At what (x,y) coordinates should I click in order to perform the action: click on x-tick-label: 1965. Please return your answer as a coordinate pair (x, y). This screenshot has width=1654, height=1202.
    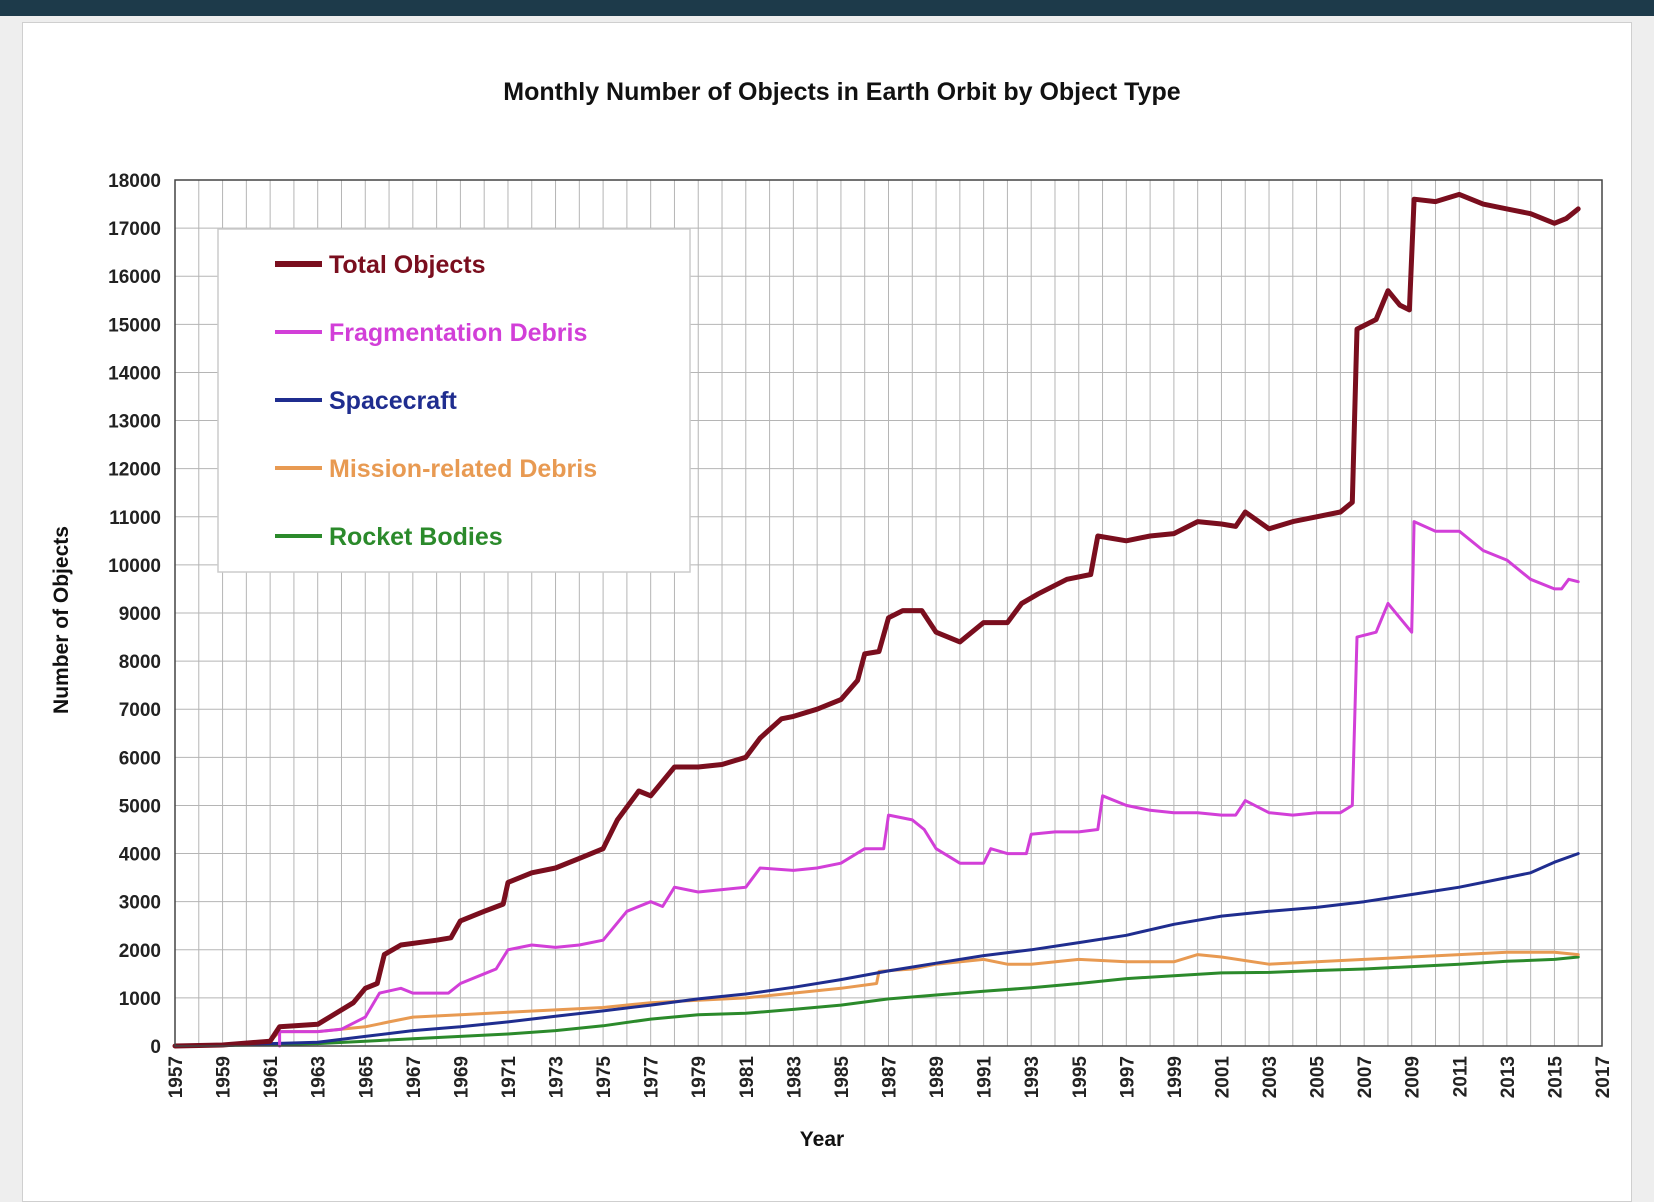
    Looking at the image, I should click on (366, 1077).